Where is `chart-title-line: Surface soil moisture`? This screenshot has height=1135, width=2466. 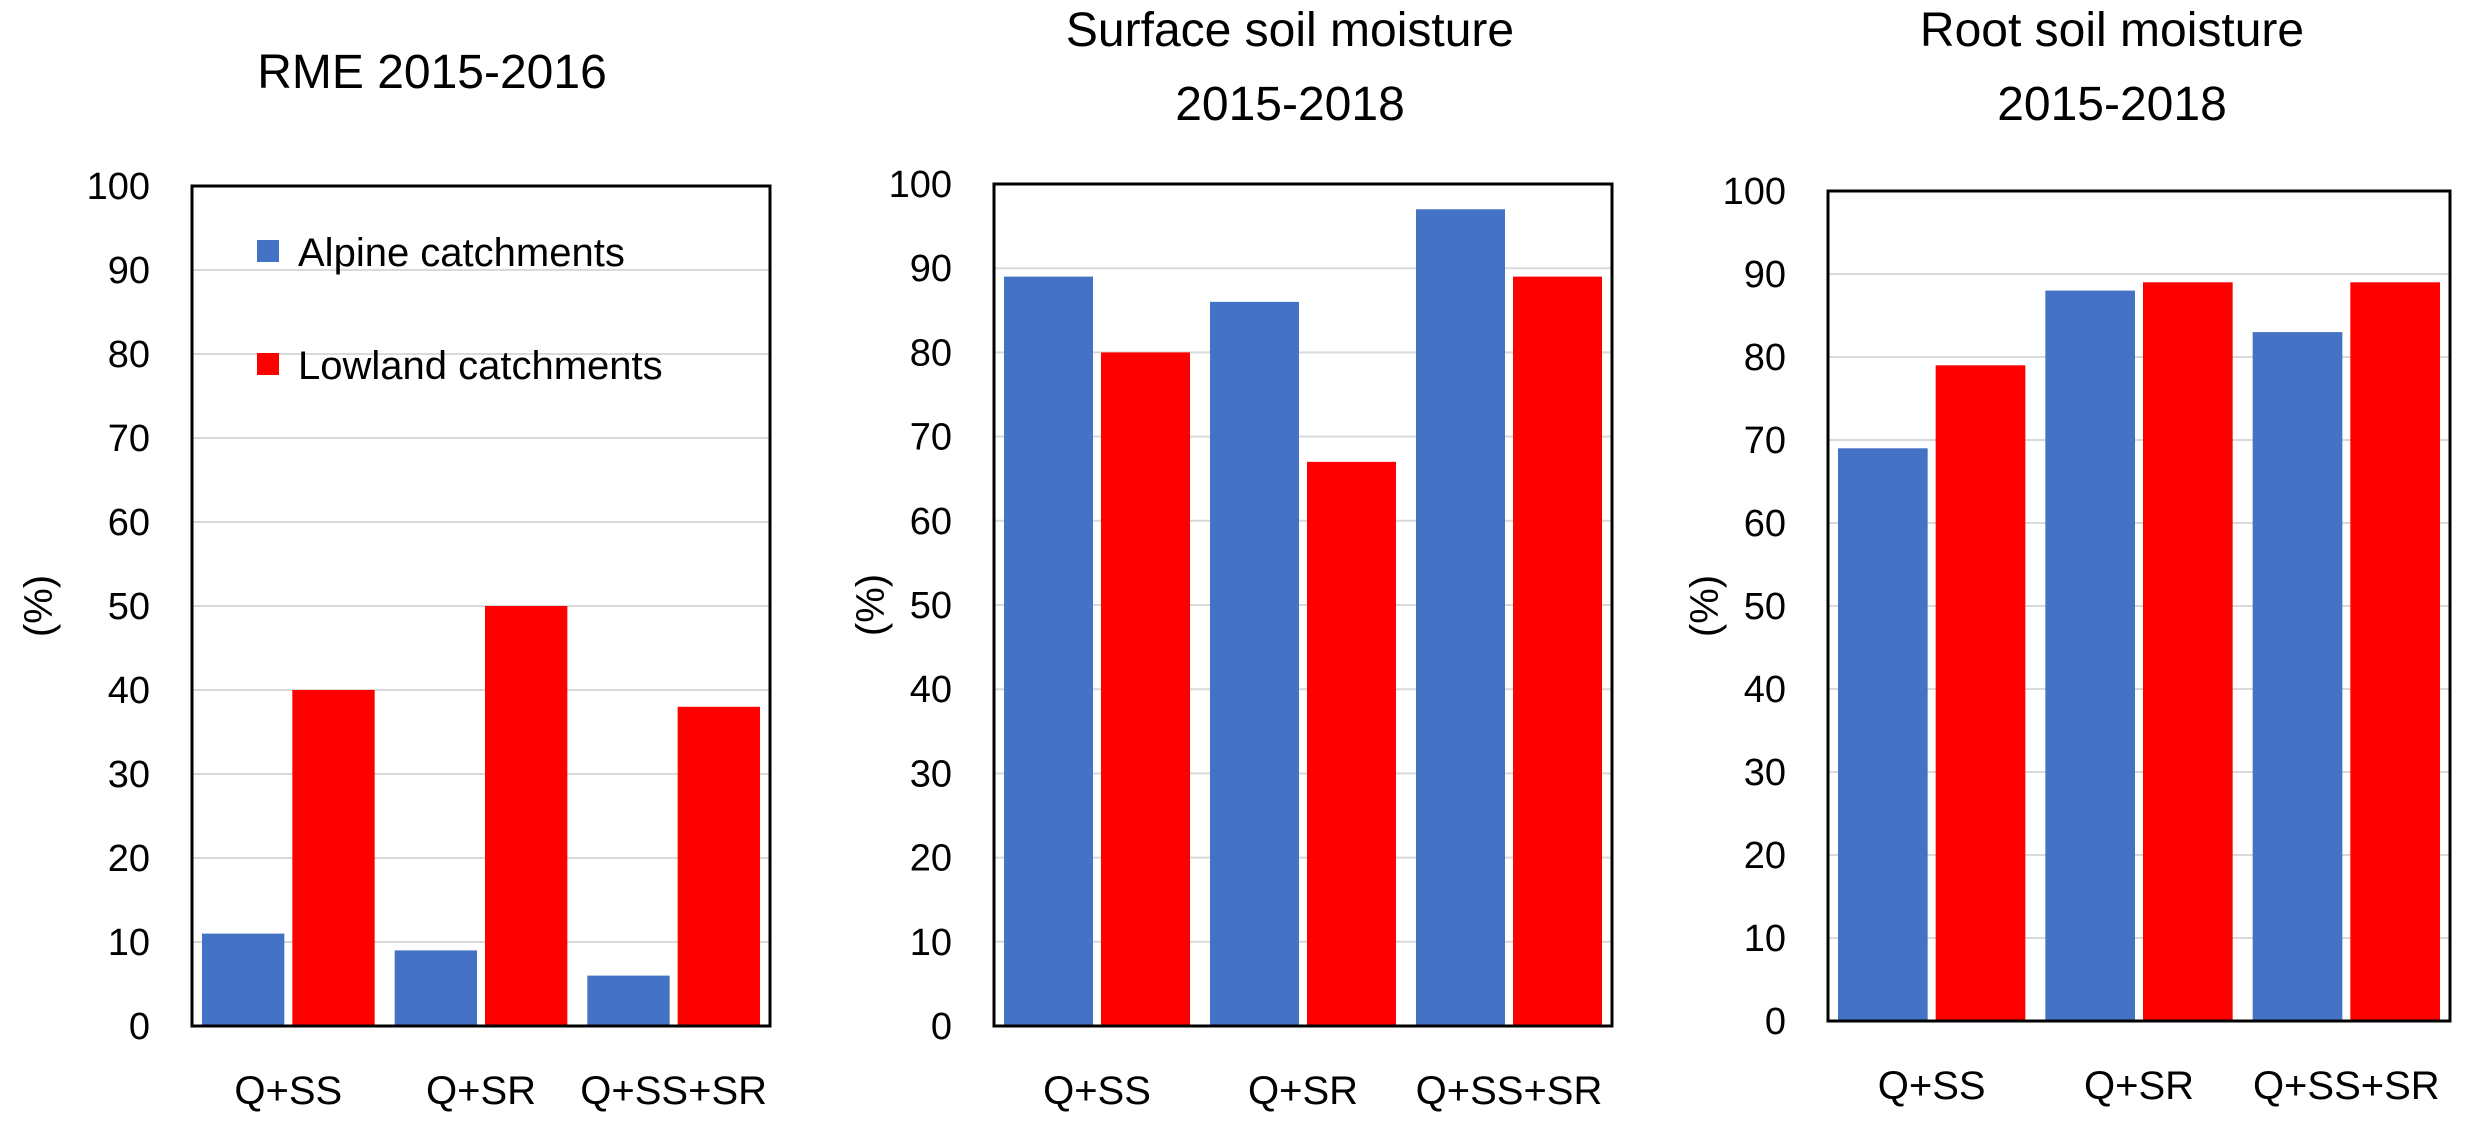
chart-title-line: Surface soil moisture is located at coordinates (1290, 30).